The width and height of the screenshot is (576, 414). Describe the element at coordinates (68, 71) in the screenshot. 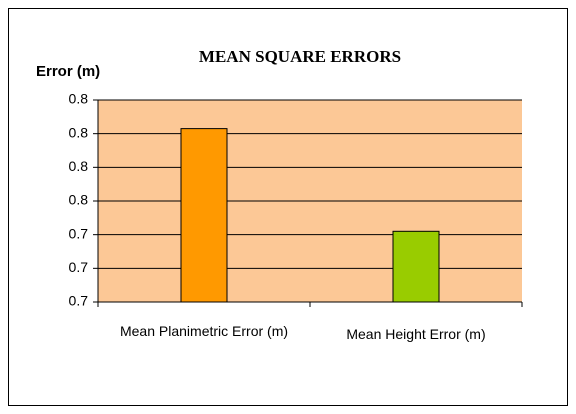

I see `y-axis-label: Error (m)` at that location.